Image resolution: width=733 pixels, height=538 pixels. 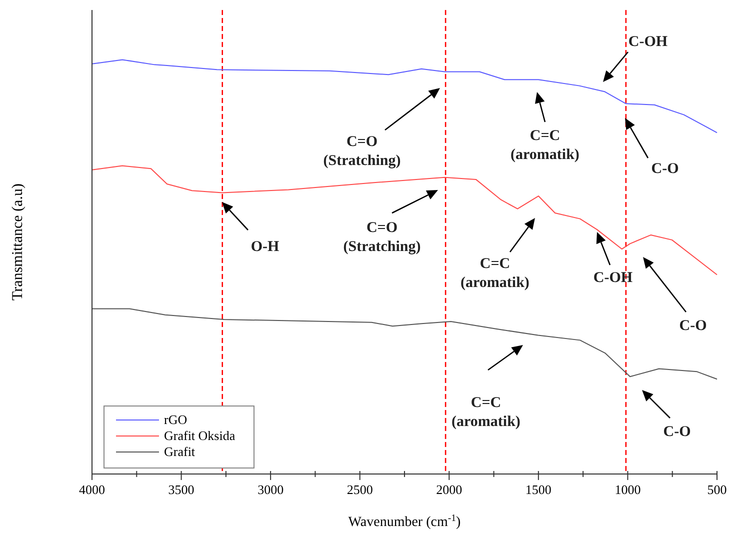 What do you see at coordinates (613, 278) in the screenshot?
I see `annotation: C-OH` at bounding box center [613, 278].